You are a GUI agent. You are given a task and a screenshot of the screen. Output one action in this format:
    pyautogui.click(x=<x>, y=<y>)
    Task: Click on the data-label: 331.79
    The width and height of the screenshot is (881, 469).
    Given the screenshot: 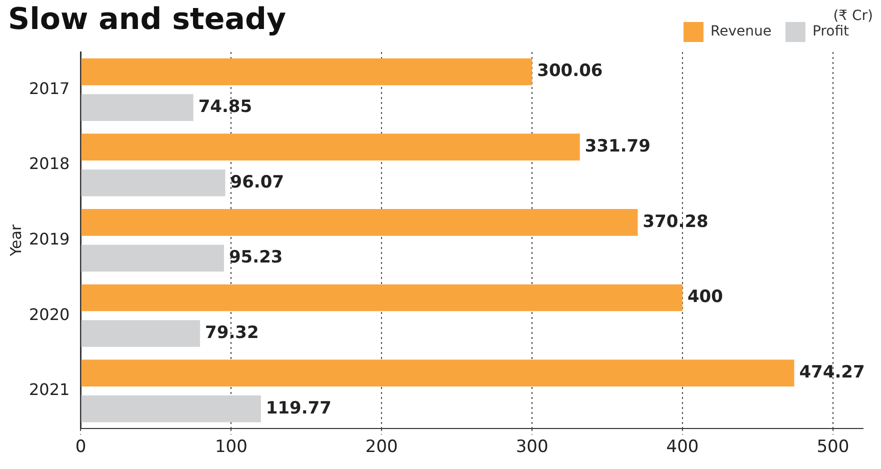 What is the action you would take?
    pyautogui.click(x=617, y=146)
    